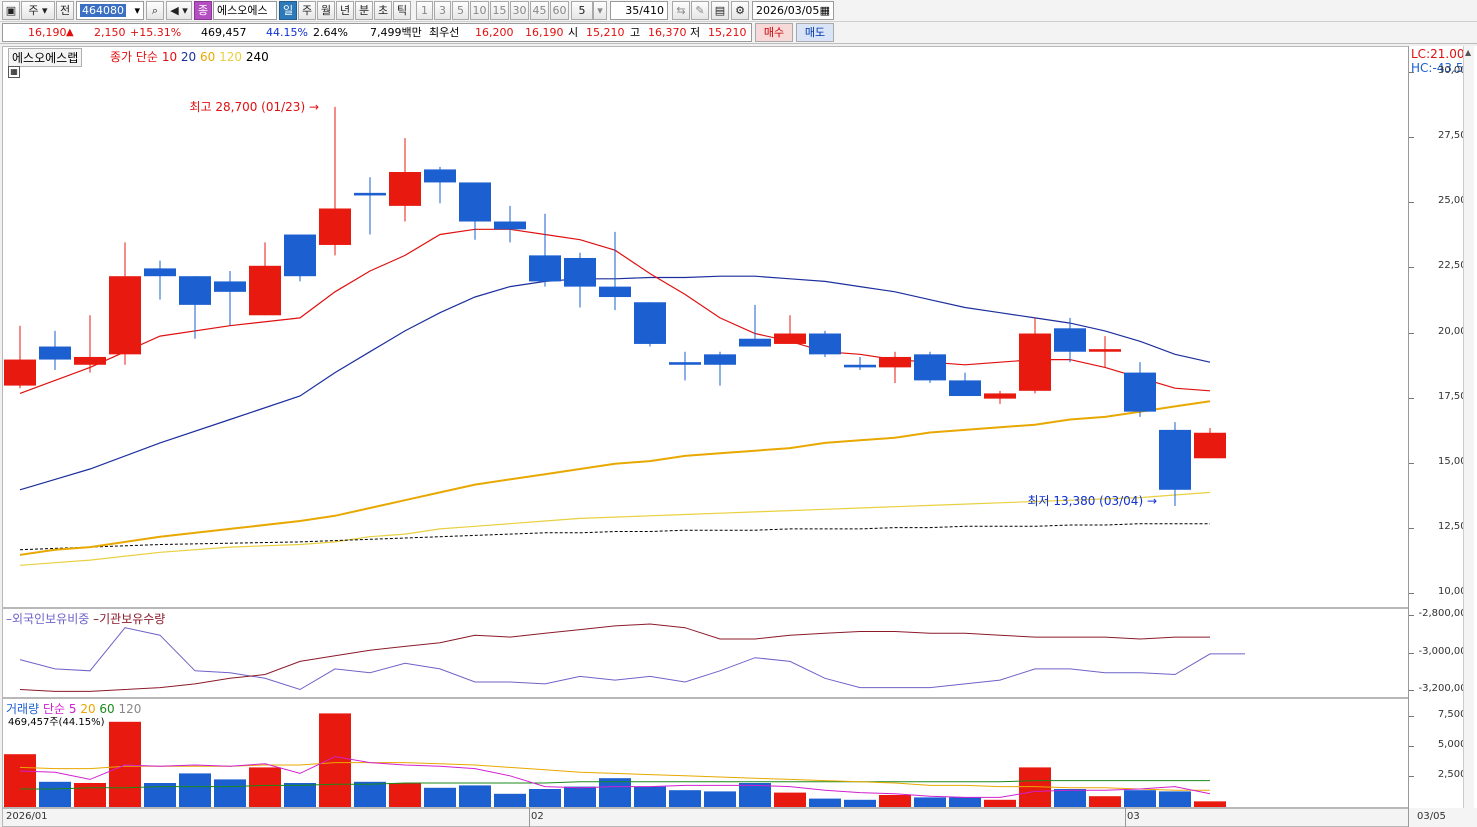 This screenshot has width=1477, height=827. Describe the element at coordinates (639, 10) in the screenshot. I see `data-count-field: 35/410` at that location.